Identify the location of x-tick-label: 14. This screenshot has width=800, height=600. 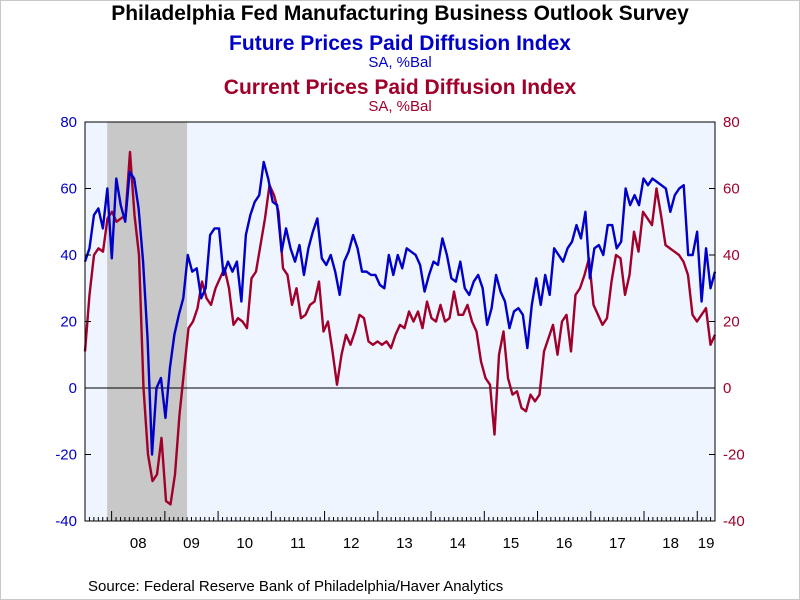
(457, 543).